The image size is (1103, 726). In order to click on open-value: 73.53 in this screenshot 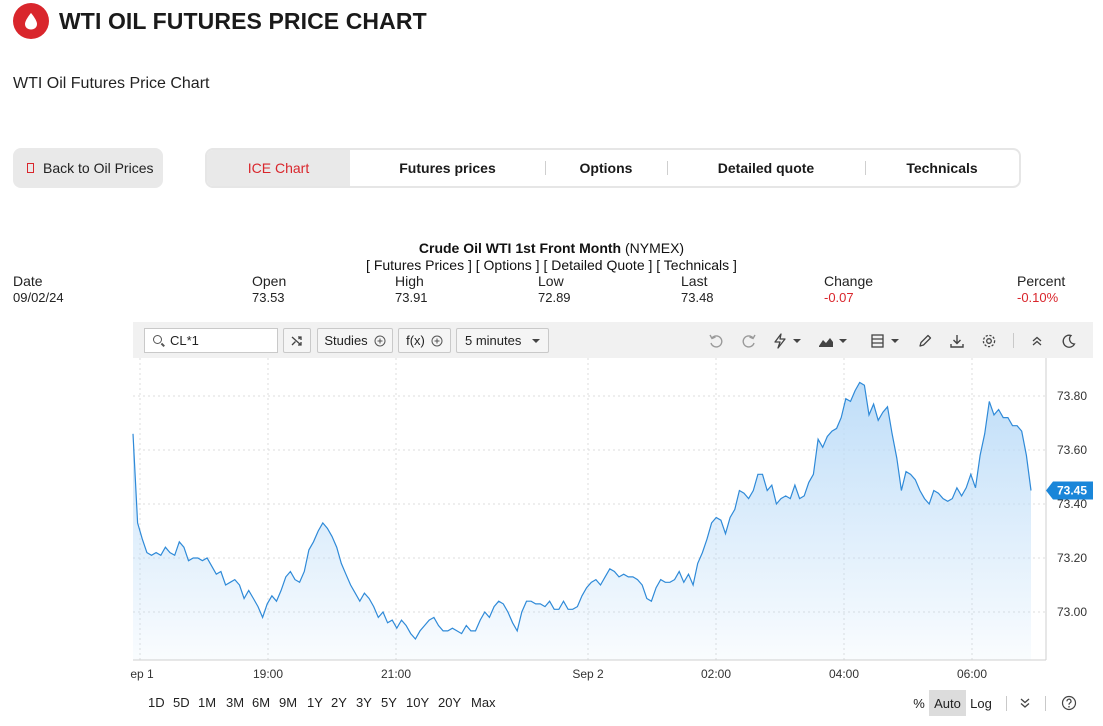, I will do `click(268, 297)`.